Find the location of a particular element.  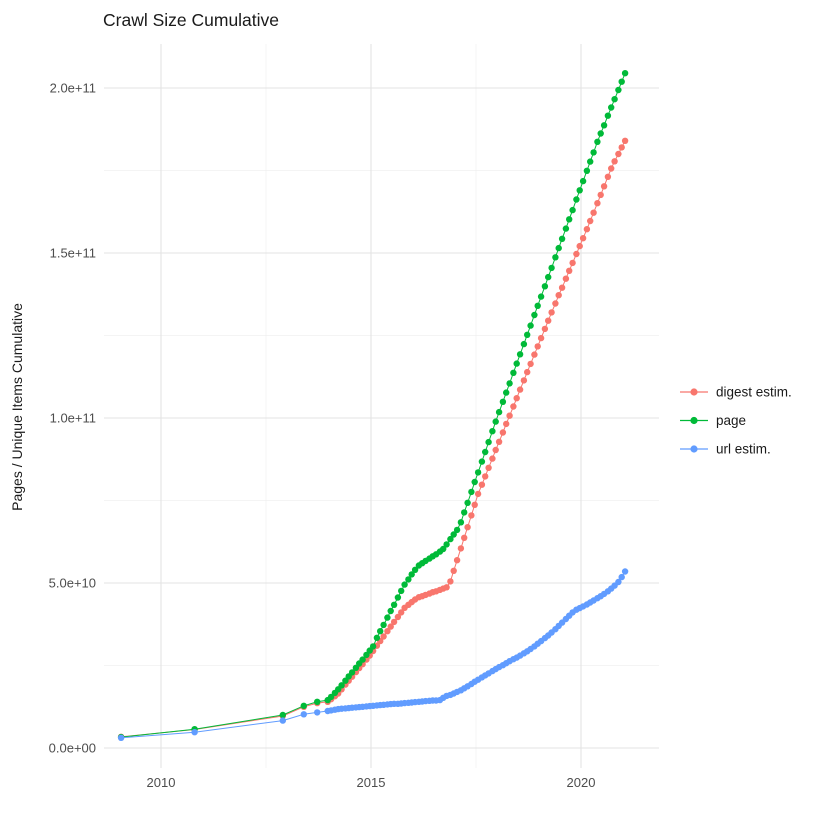

y-tick-label: 1.0e+11 is located at coordinates (73, 418).